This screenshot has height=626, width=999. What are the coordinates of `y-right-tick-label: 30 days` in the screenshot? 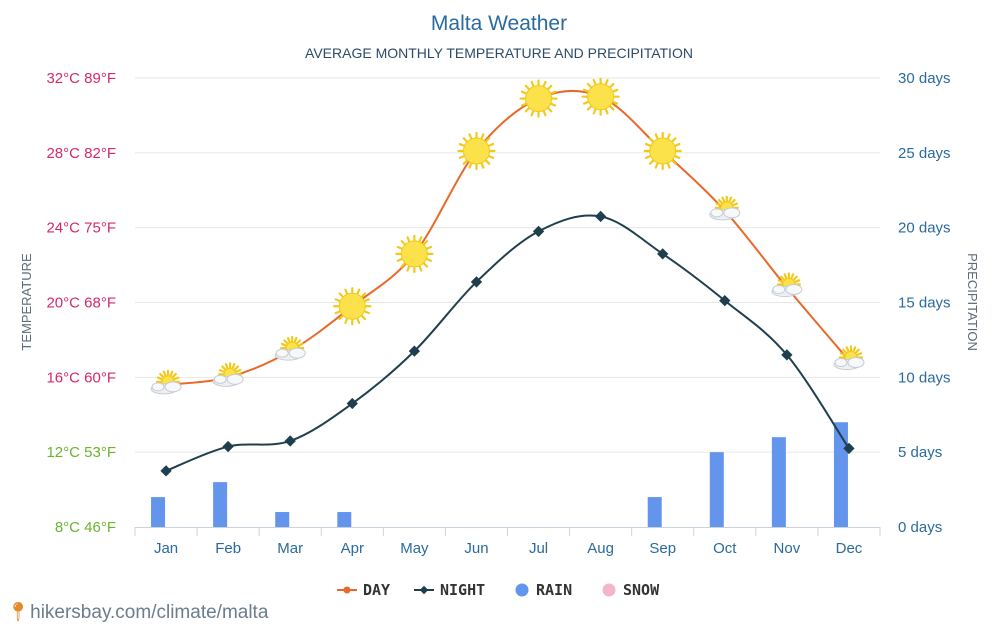 It's located at (924, 78).